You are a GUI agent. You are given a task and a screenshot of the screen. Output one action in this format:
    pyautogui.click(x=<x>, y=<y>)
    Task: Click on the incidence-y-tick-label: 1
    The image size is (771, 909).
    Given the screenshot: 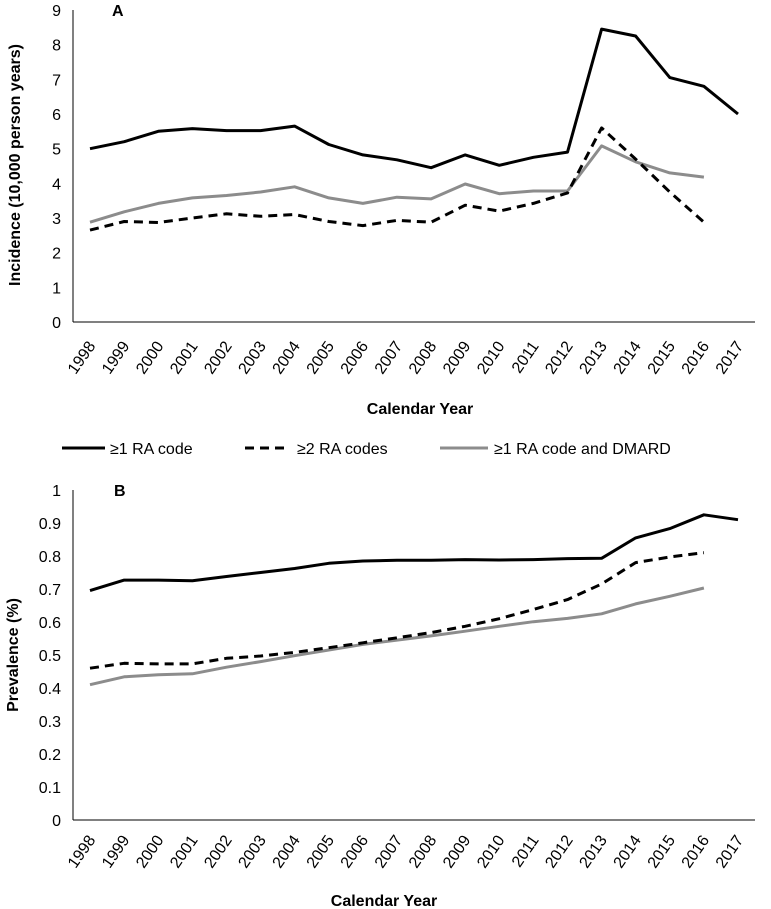 What is the action you would take?
    pyautogui.click(x=56, y=288)
    